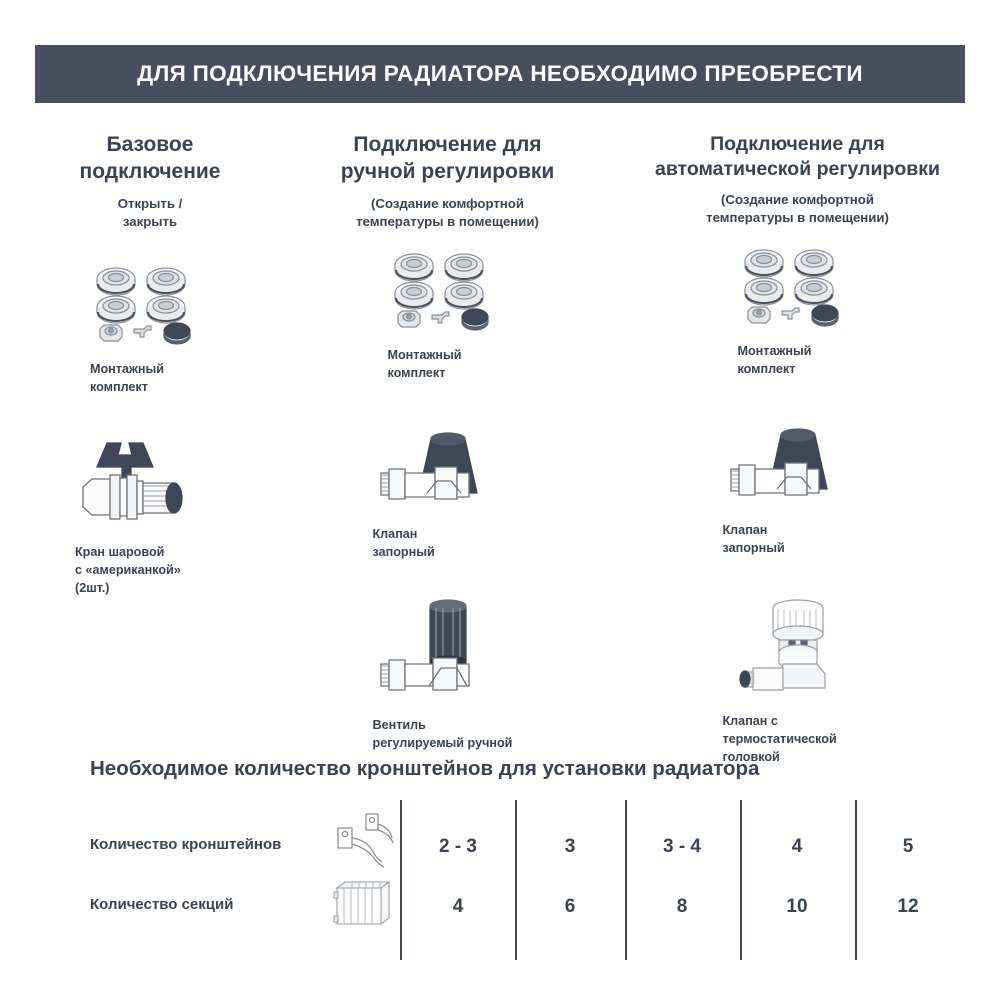  What do you see at coordinates (186, 844) in the screenshot?
I see `table-row-label: Количество кронштейнов` at bounding box center [186, 844].